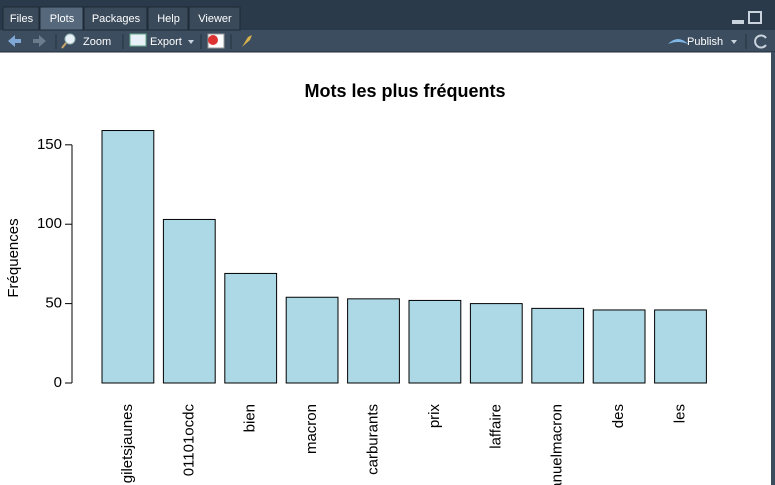  I want to click on tab-label: Plots, so click(62, 19).